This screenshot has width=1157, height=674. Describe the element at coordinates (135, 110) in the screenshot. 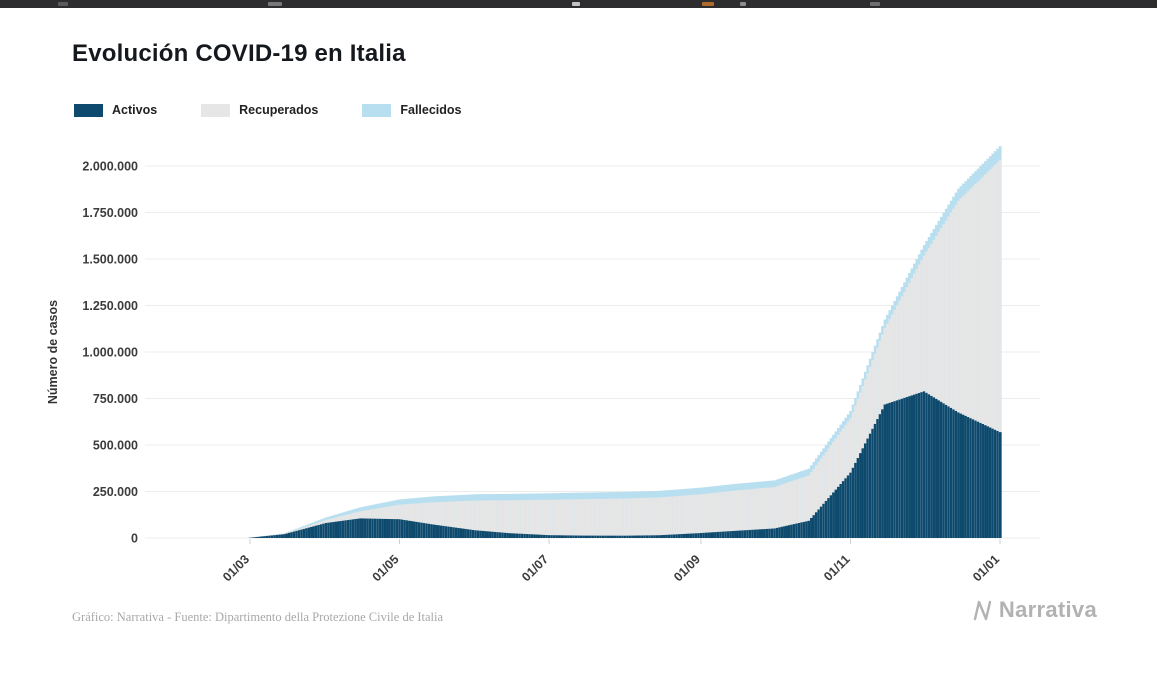

I see `legend-label: Activos` at that location.